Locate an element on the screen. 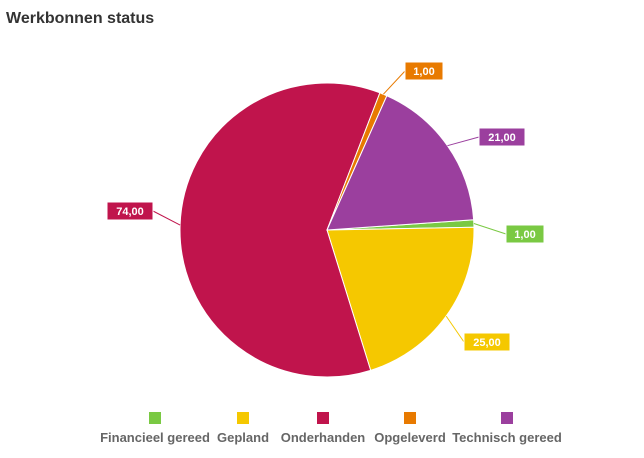 This screenshot has height=458, width=644. legend-label: Onderhanden is located at coordinates (323, 437).